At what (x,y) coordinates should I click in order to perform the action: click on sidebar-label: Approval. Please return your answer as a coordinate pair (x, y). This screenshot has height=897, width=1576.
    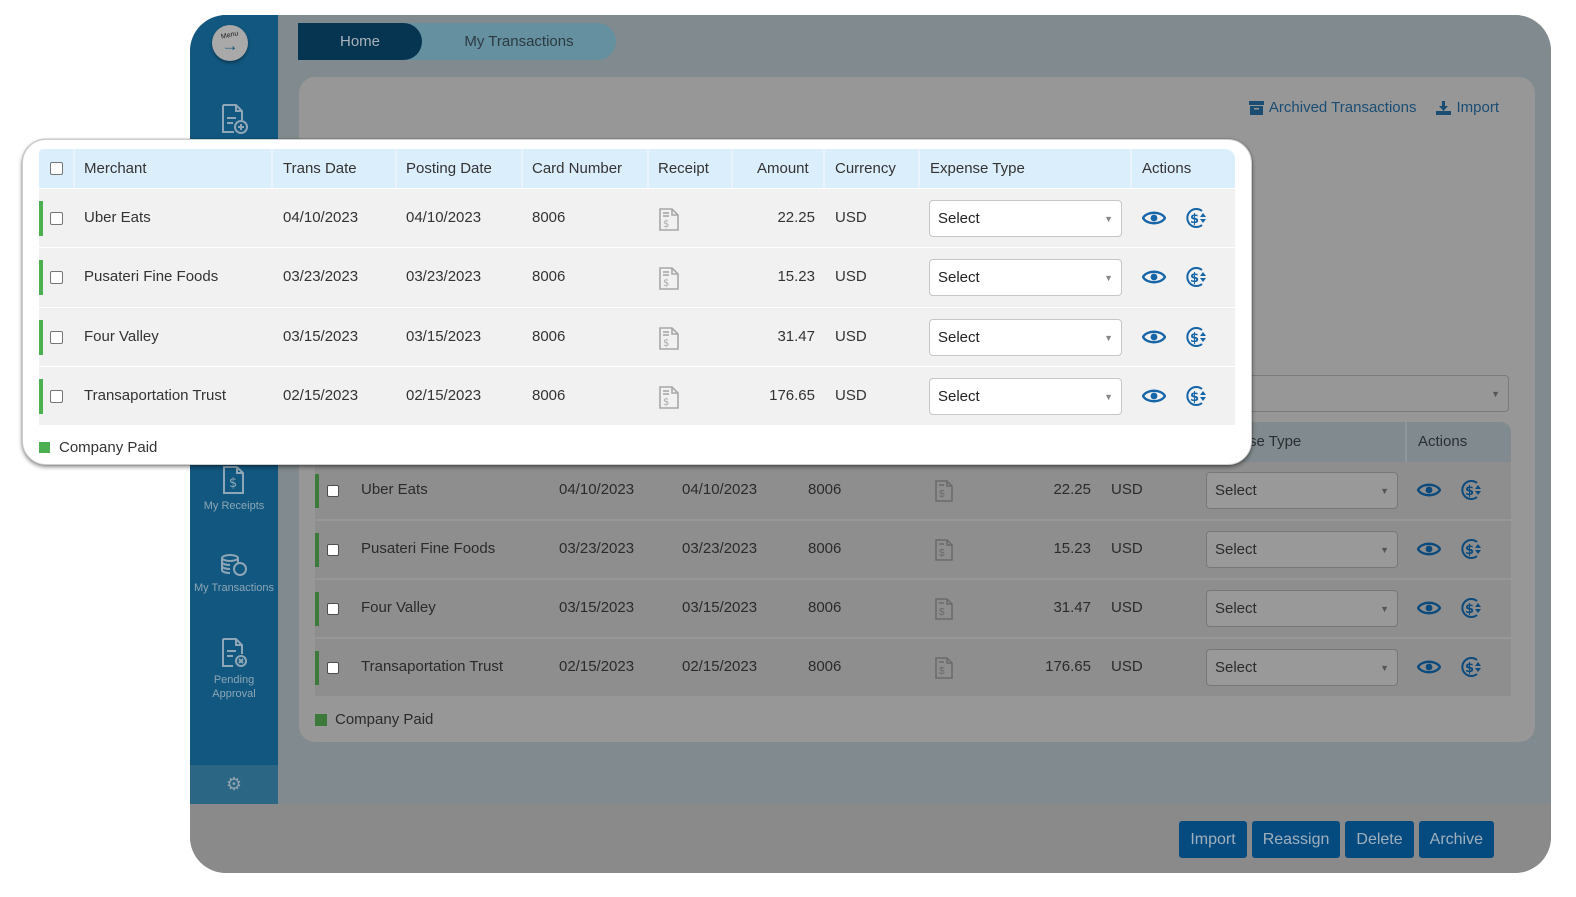
    Looking at the image, I should click on (234, 694).